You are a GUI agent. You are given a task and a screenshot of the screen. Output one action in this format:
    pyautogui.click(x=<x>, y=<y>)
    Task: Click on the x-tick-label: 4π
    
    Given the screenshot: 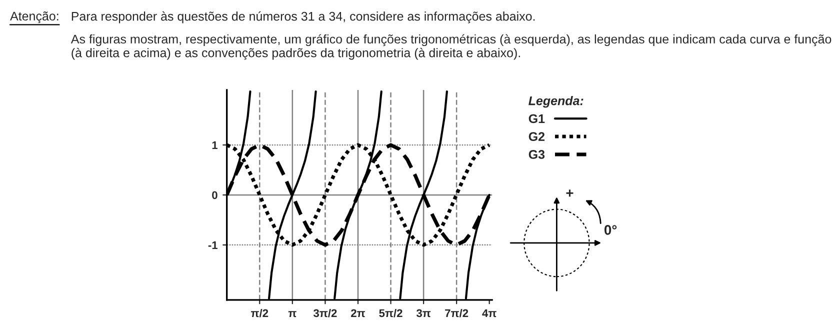 What is the action you would take?
    pyautogui.click(x=489, y=313)
    